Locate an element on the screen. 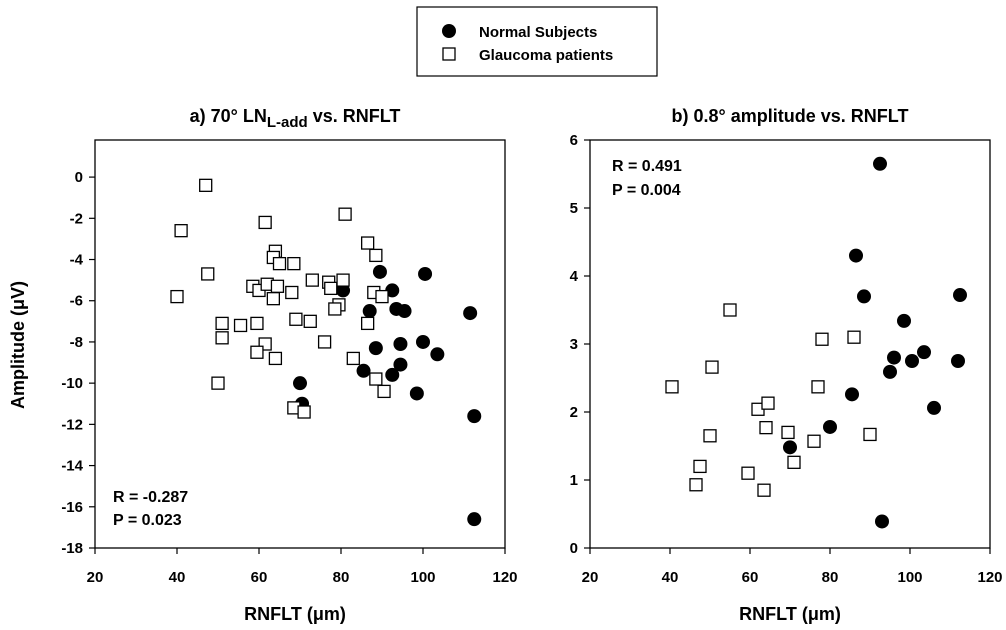 This screenshot has height=630, width=1006. panel-a-y-tick-label: -2 is located at coordinates (76, 218).